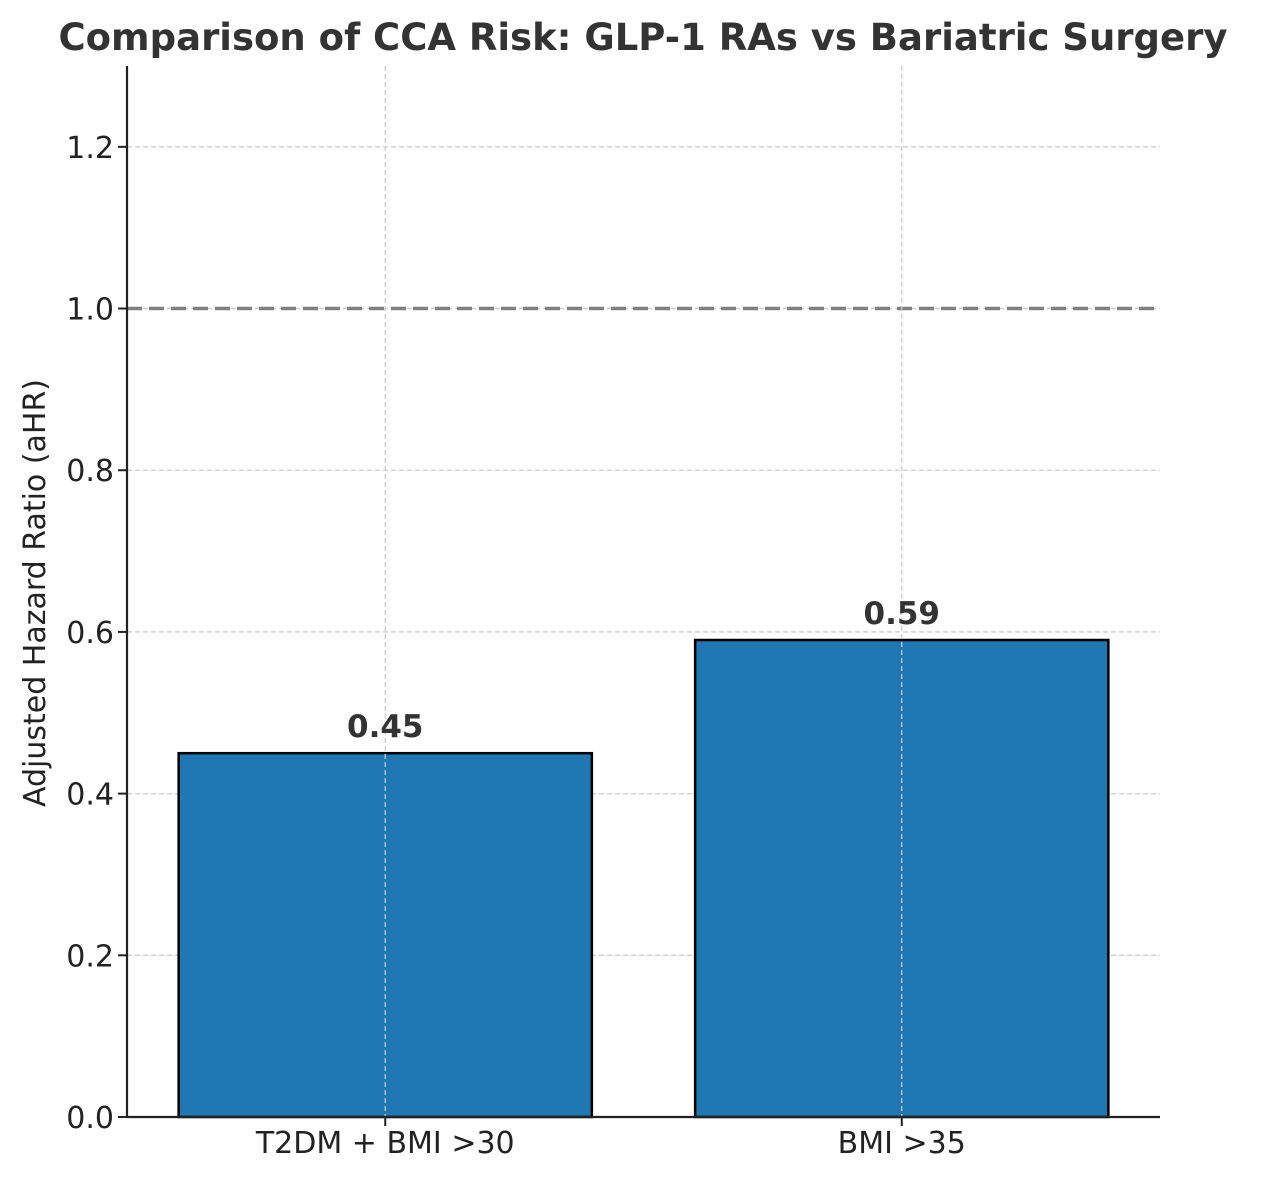  I want to click on bar-value-label: 0.45, so click(385, 727).